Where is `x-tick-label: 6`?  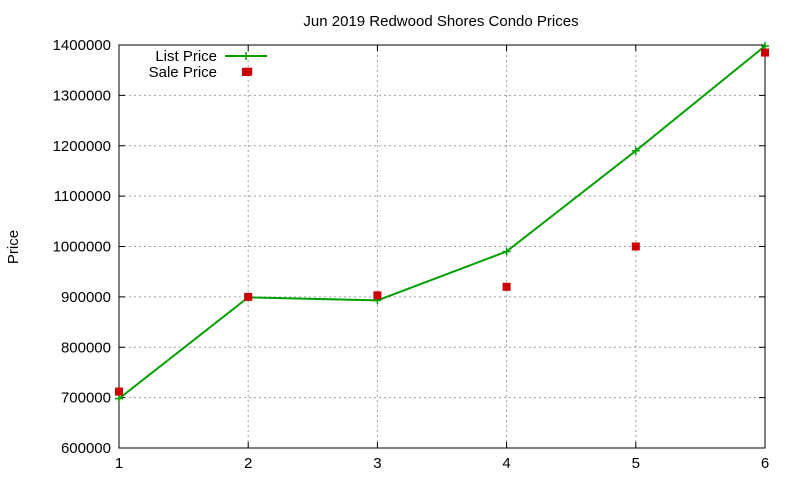
x-tick-label: 6 is located at coordinates (765, 463).